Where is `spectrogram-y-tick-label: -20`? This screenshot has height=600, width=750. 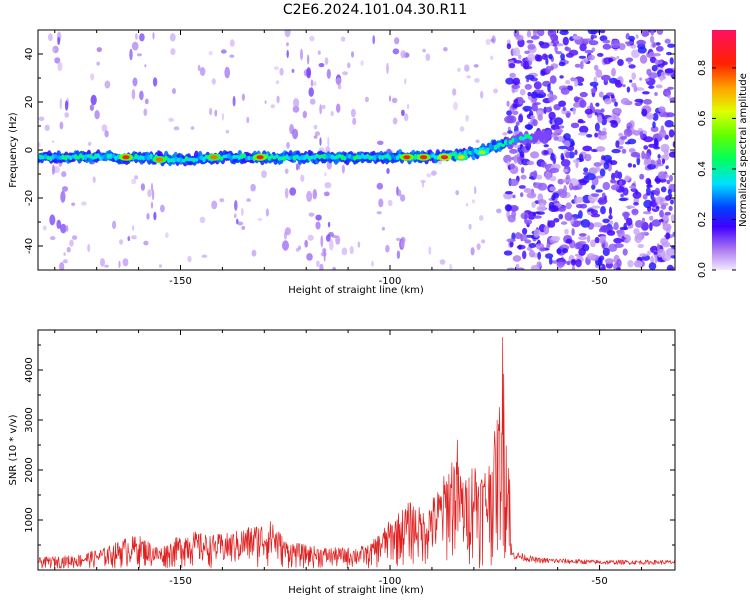
spectrogram-y-tick-label: -20 is located at coordinates (29, 198).